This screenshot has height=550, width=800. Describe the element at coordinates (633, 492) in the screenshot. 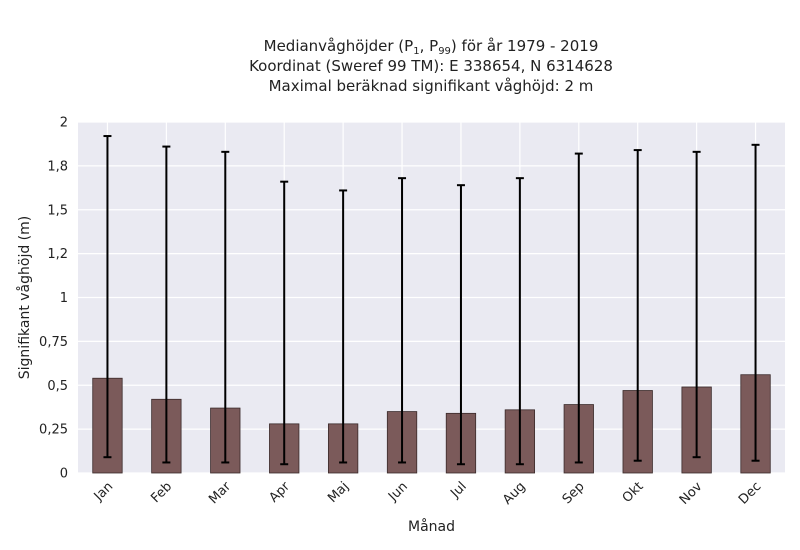

I see `x-tick-label-okt: Okt` at that location.